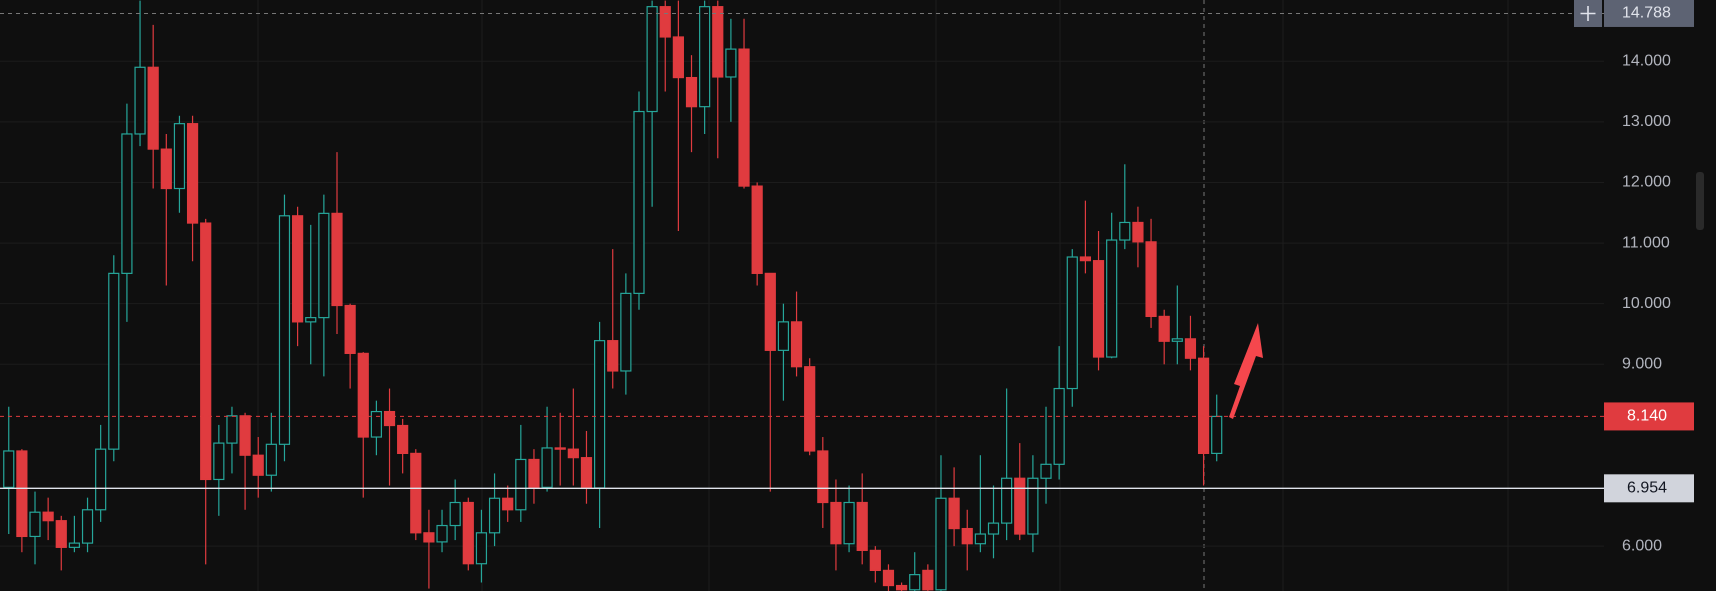 The height and width of the screenshot is (591, 1716). I want to click on last-price-box, so click(1649, 416).